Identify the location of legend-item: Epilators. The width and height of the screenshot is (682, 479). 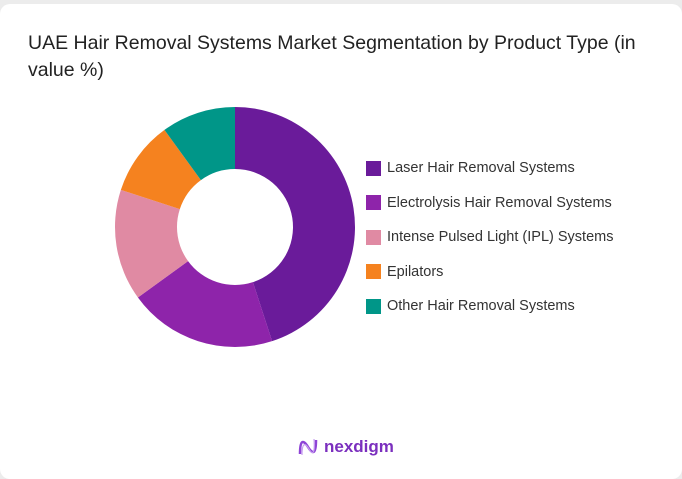
(489, 272).